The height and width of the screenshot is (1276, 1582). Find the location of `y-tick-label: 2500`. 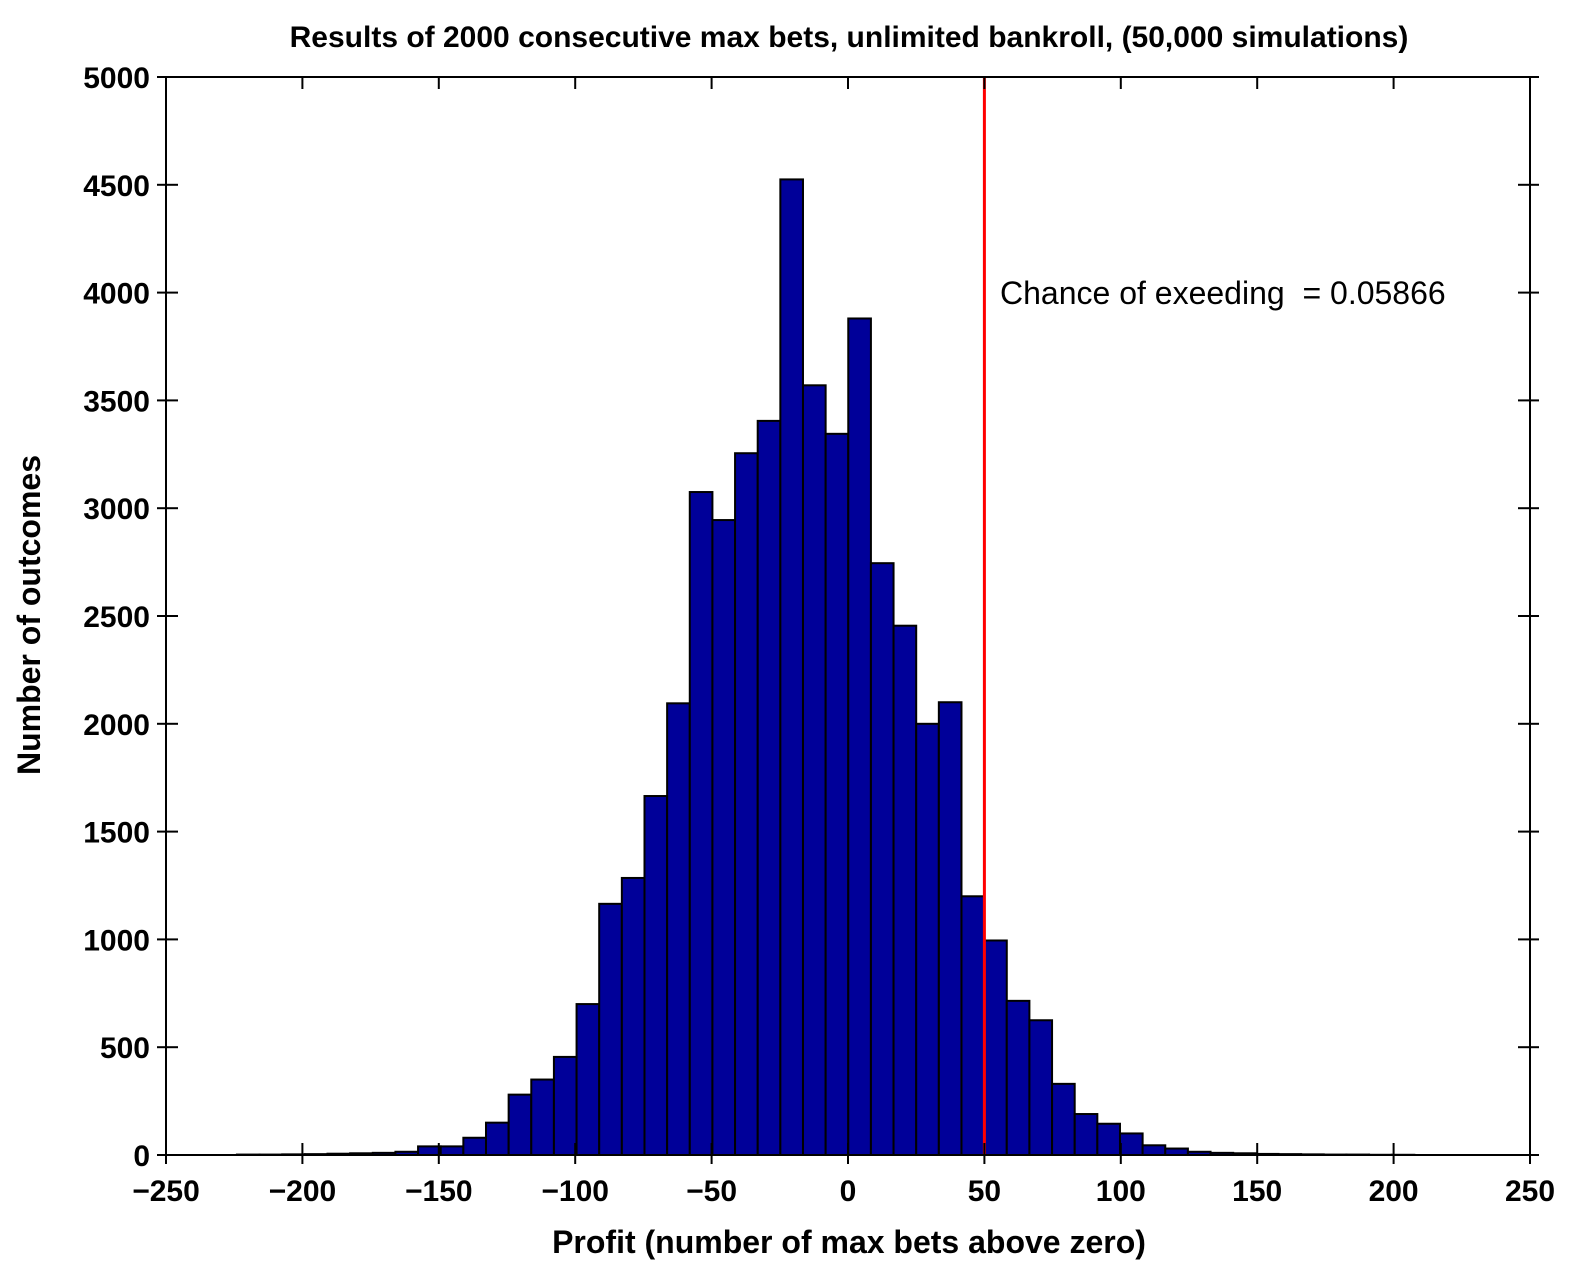

y-tick-label: 2500 is located at coordinates (116, 617).